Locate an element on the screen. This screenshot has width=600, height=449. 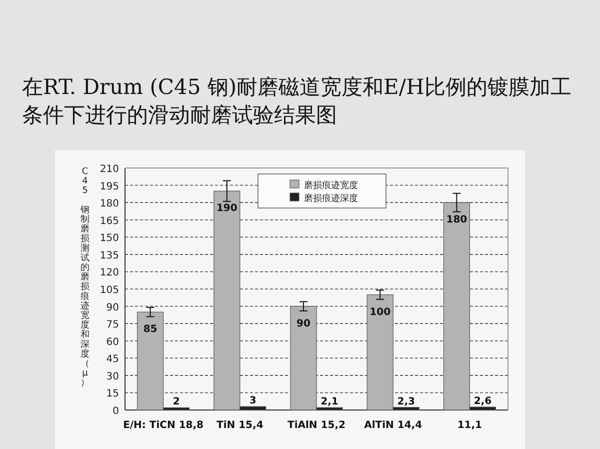
y-tick-label: 165 is located at coordinates (109, 221).